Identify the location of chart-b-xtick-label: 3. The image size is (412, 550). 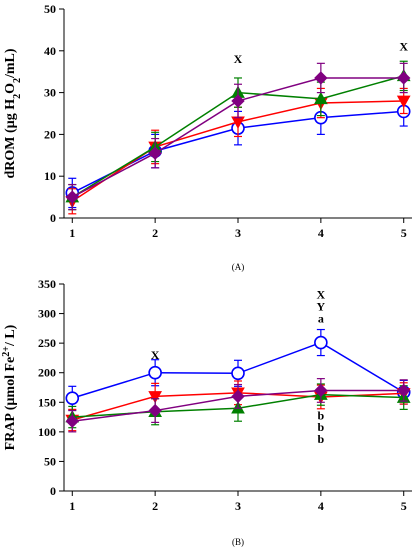
(238, 506).